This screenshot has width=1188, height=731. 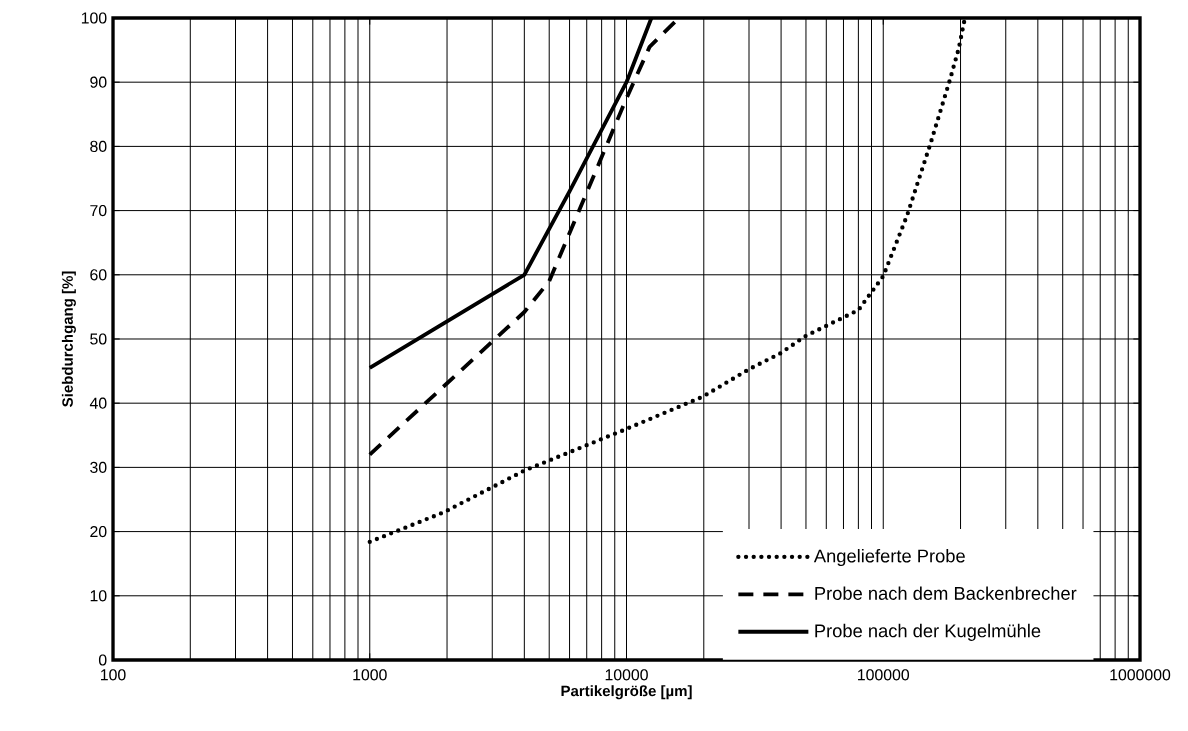 I want to click on y-tick-label: 100, so click(x=94, y=18).